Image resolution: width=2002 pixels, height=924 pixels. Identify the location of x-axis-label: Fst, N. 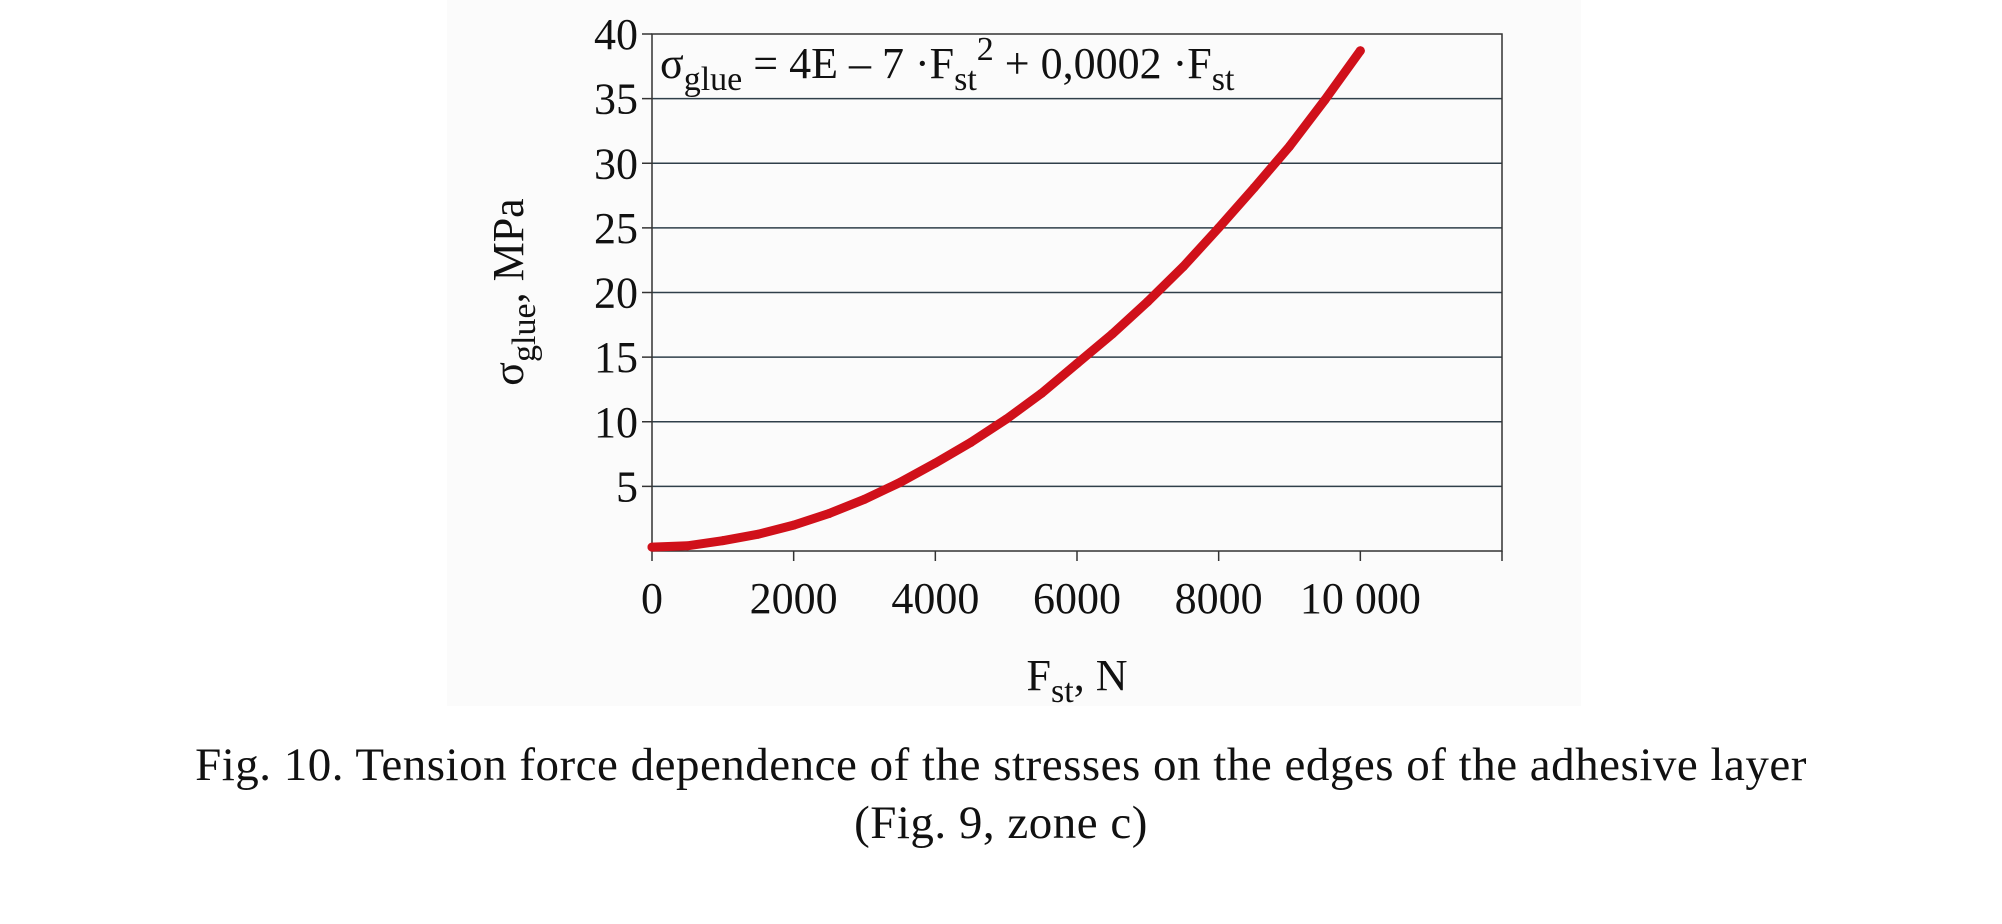
(1077, 678).